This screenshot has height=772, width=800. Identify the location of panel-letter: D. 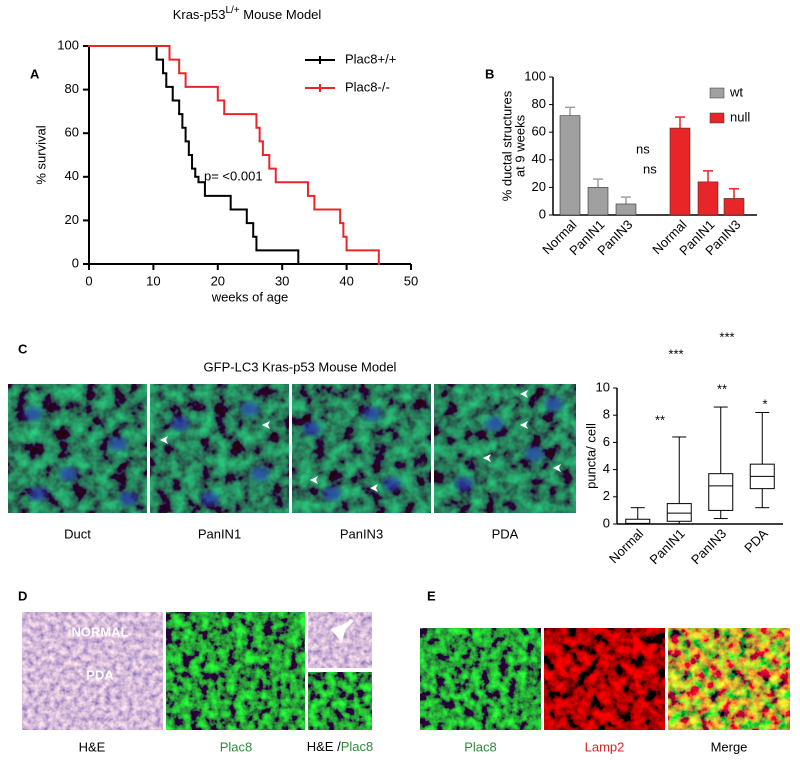
(22, 595).